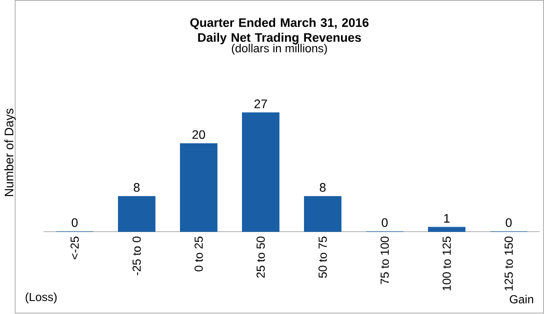 The width and height of the screenshot is (544, 314). What do you see at coordinates (41, 298) in the screenshot?
I see `text: (Loss)` at bounding box center [41, 298].